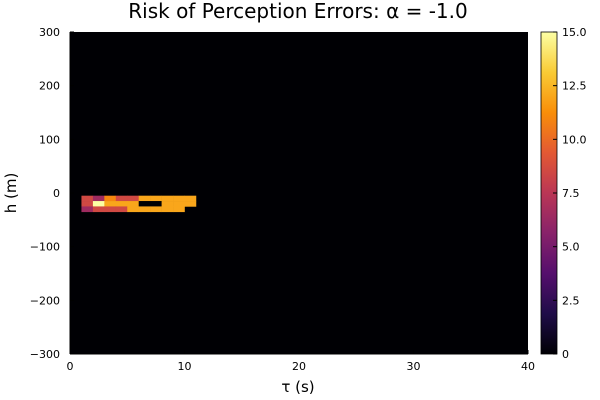 Image resolution: width=600 pixels, height=400 pixels. I want to click on y-tick-label: −100, so click(45, 247).